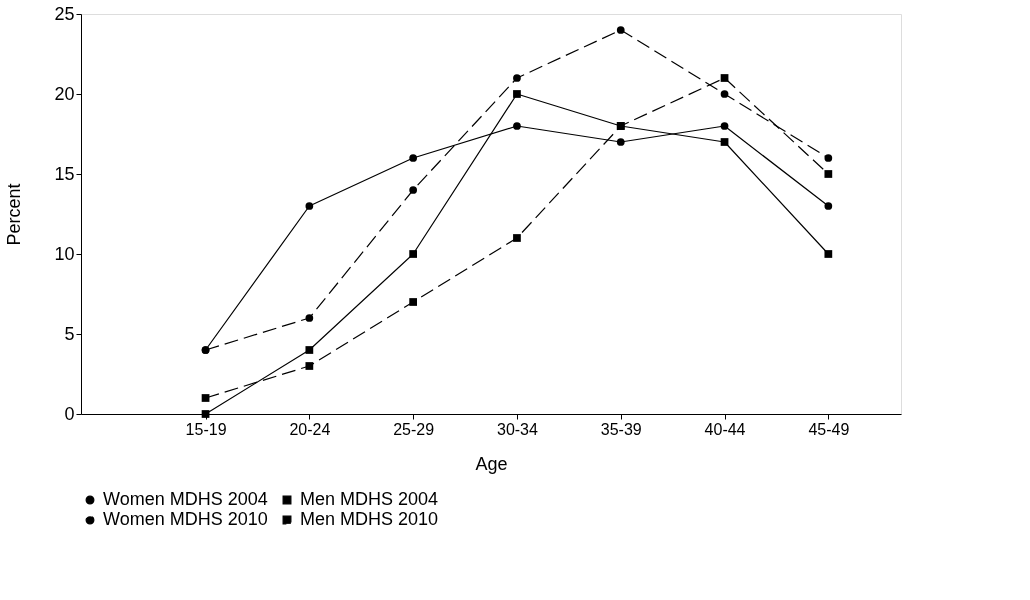  I want to click on y-tick-label: 15, so click(64, 173).